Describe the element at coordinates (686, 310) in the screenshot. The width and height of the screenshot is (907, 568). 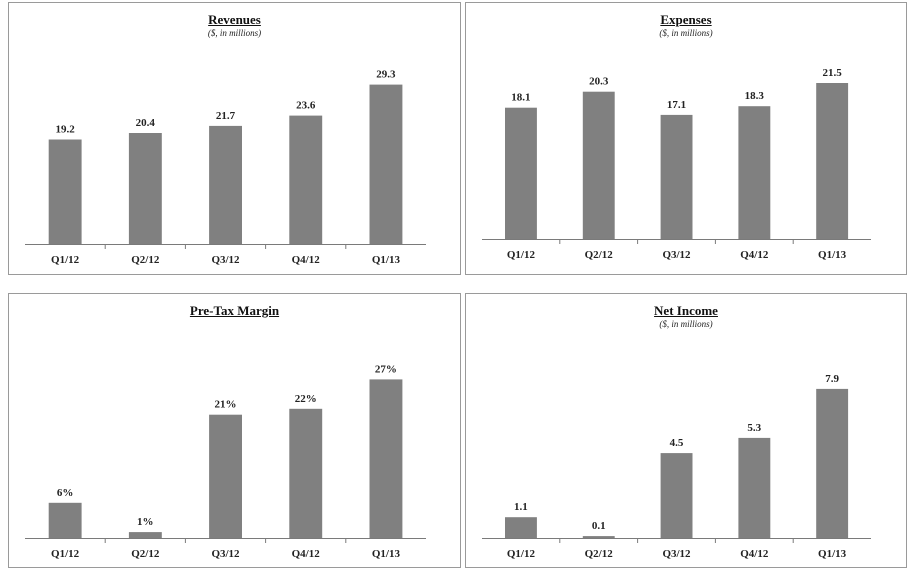
I see `chart-title: Net Income` at that location.